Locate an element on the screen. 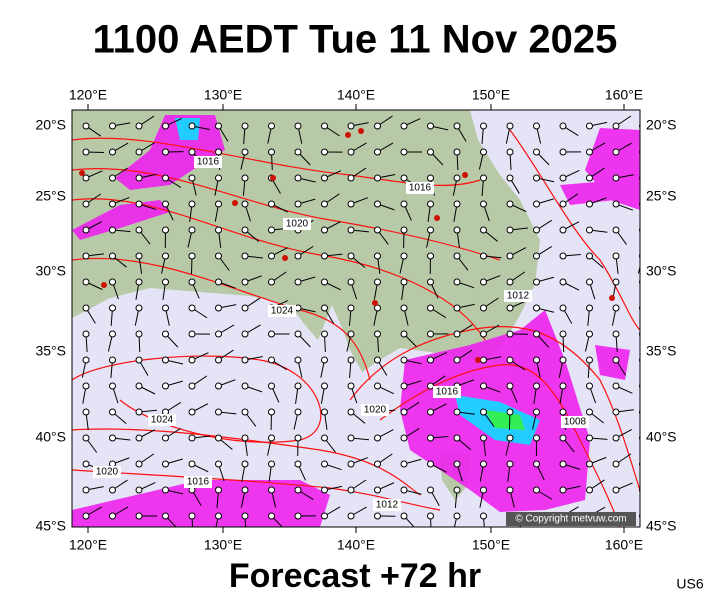 Image resolution: width=711 pixels, height=605 pixels. lon-label: 160°E is located at coordinates (624, 95).